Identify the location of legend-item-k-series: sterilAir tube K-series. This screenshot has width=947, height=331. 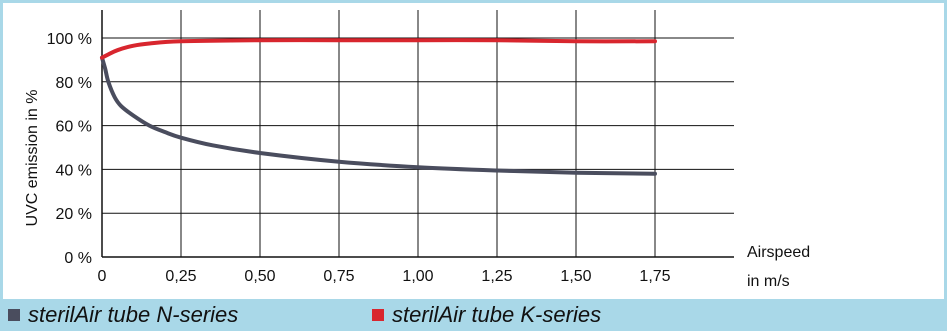
(486, 315).